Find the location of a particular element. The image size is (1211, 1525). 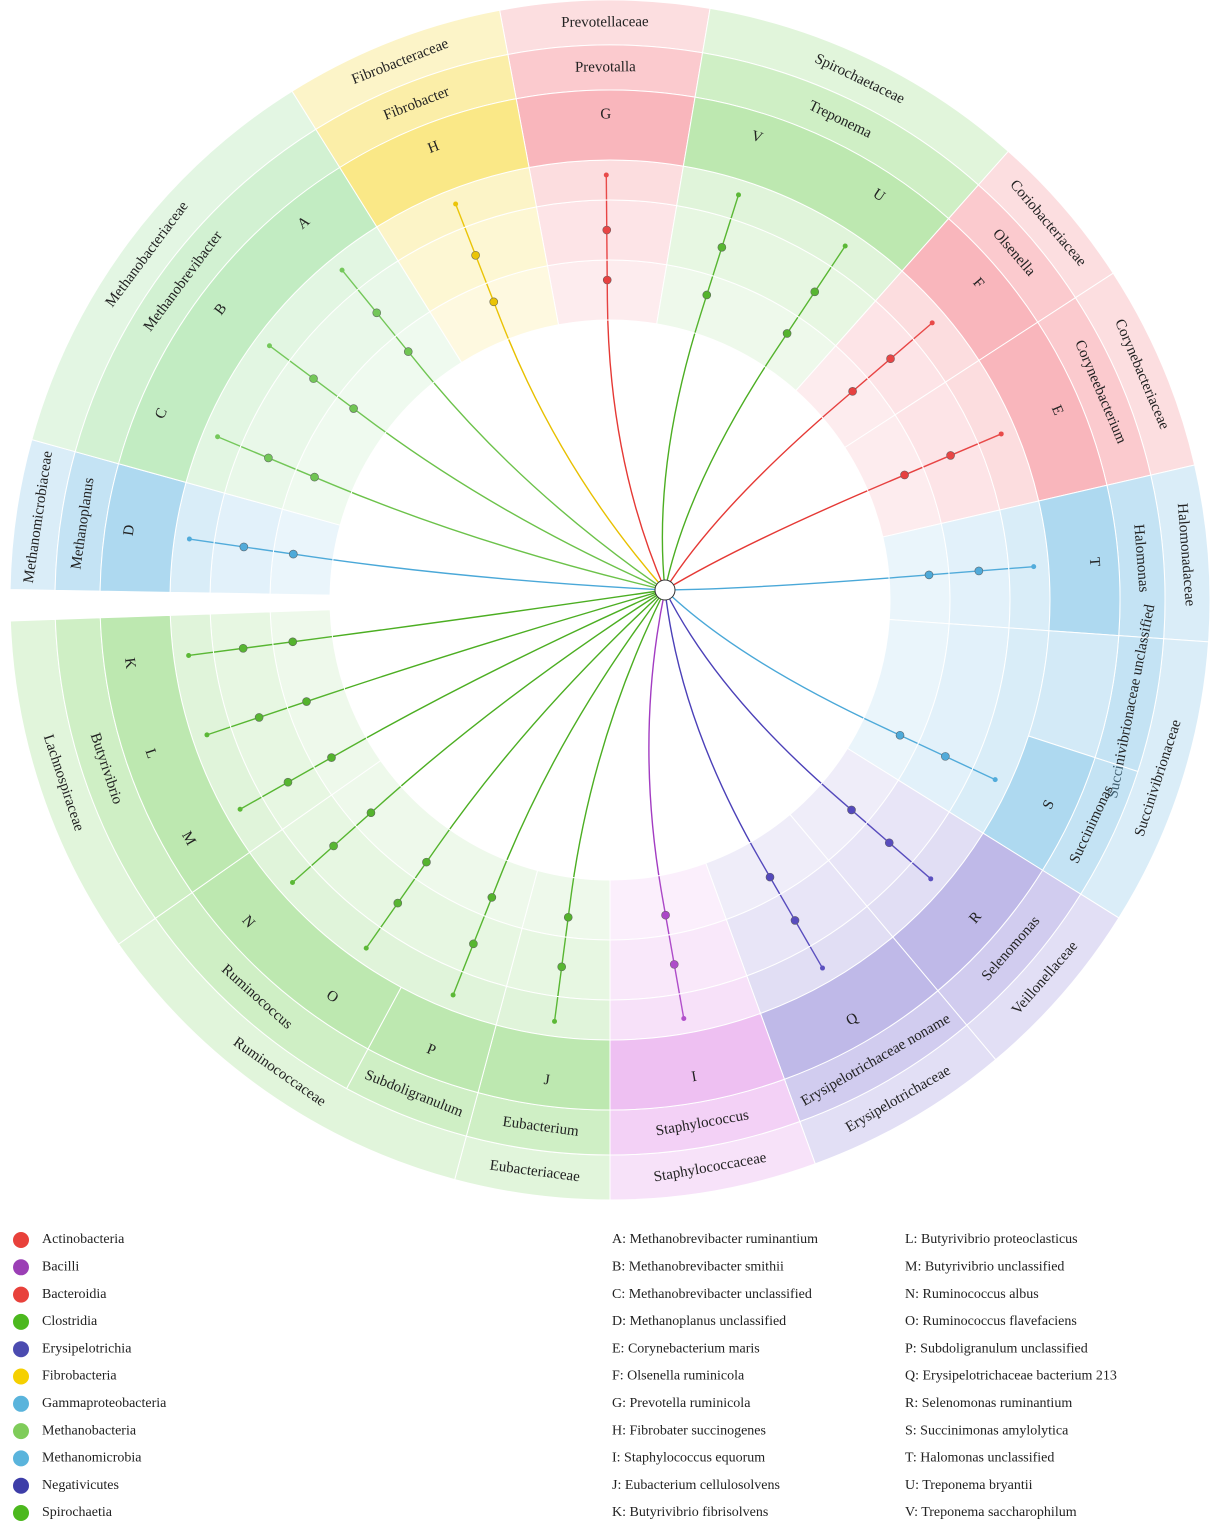

legend-label: Erysipelotrichia is located at coordinates (87, 1348).